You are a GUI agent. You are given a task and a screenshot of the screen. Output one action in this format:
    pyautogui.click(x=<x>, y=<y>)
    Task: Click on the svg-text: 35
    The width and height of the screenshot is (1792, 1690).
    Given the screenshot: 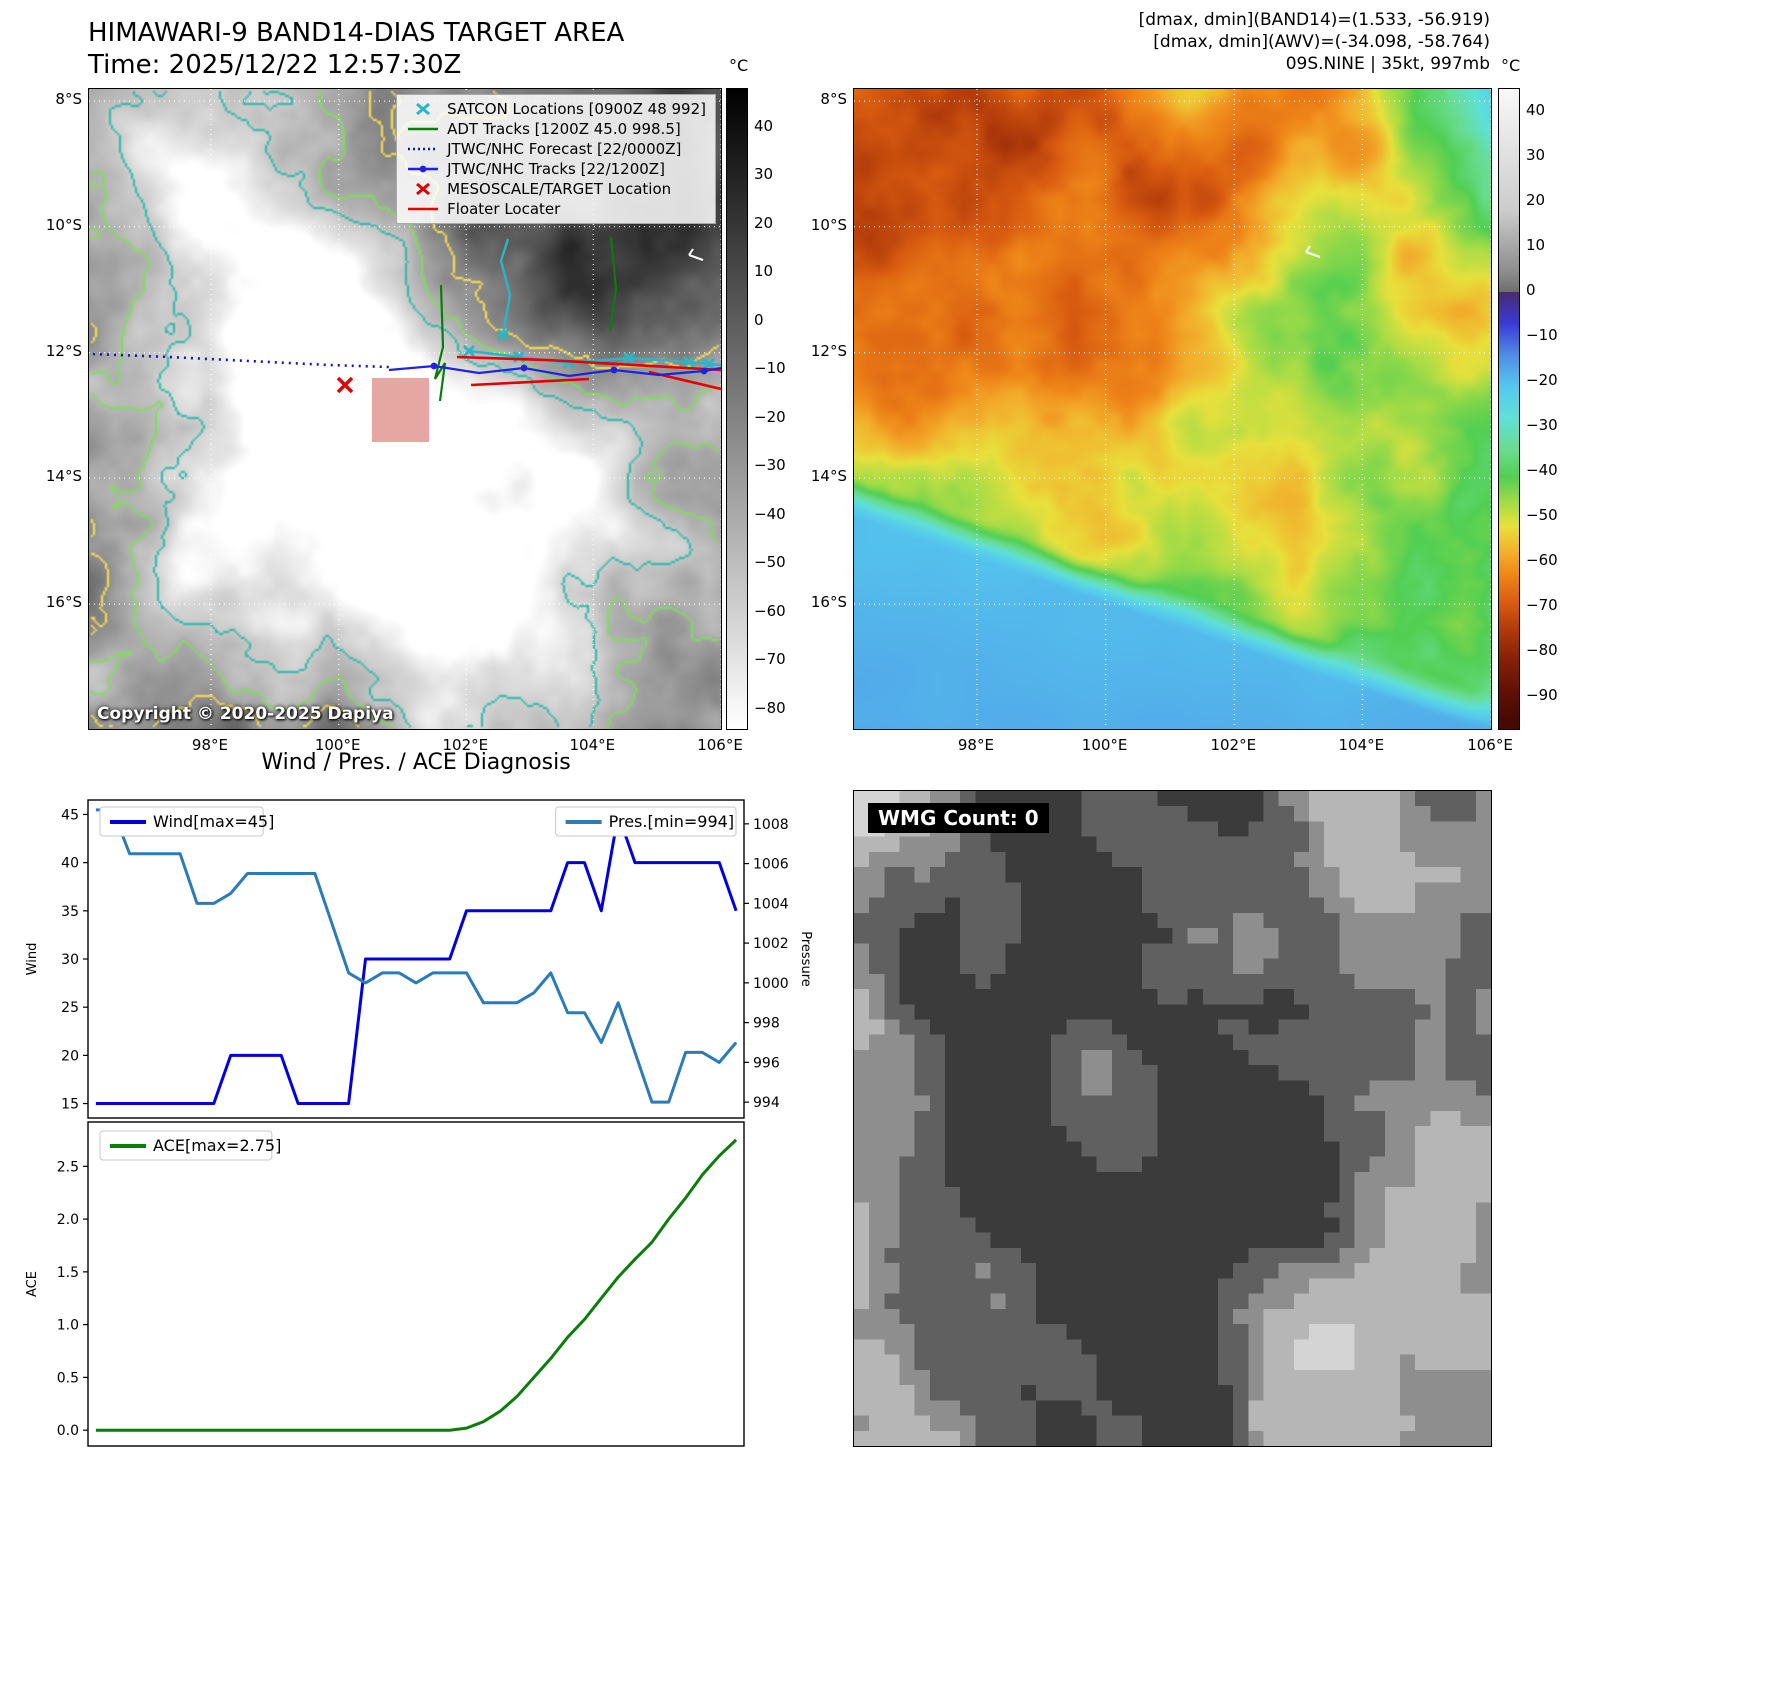 What is the action you would take?
    pyautogui.click(x=70, y=912)
    